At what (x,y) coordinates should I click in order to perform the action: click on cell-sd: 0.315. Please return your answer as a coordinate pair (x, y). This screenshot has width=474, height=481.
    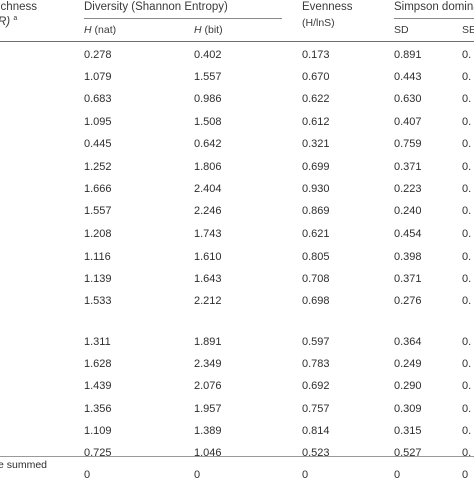
    Looking at the image, I should click on (408, 431).